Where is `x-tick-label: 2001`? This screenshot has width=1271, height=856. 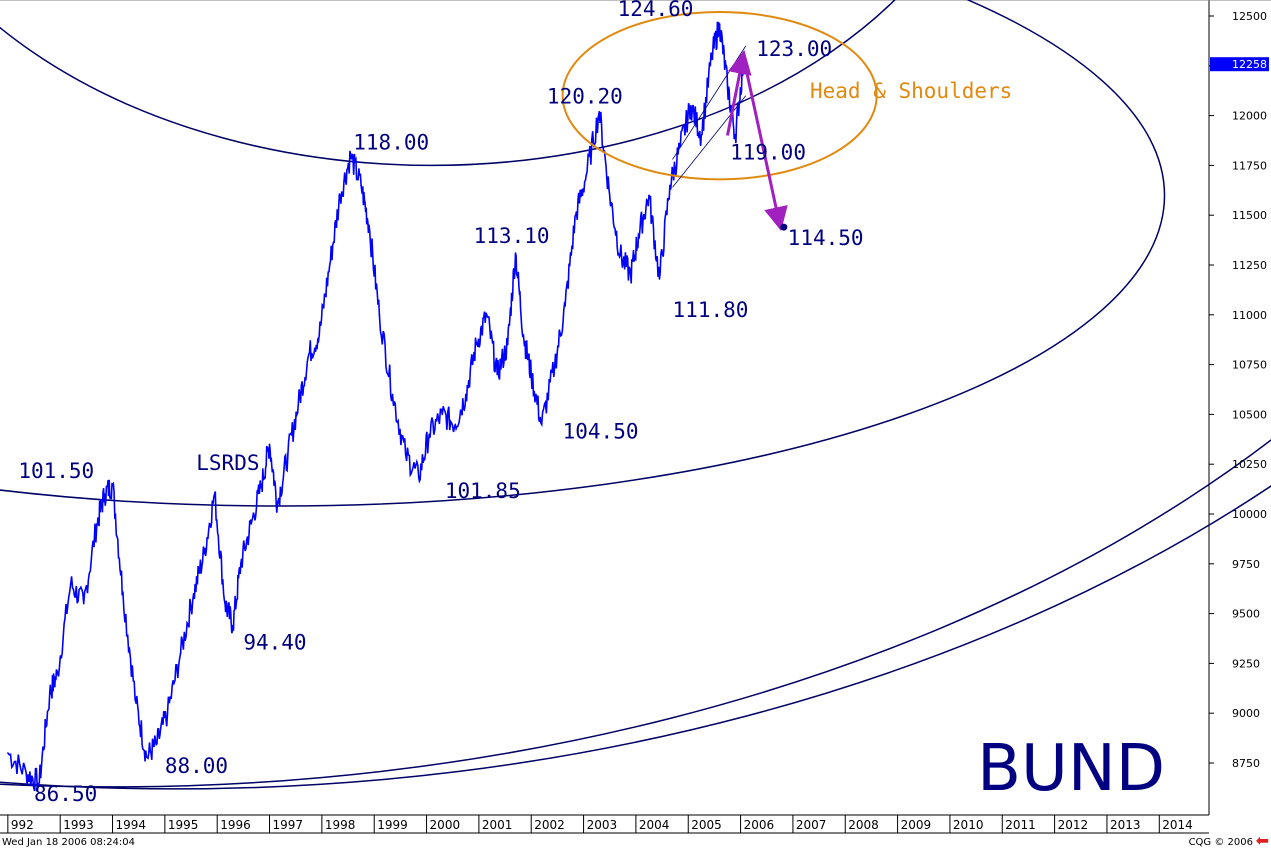
x-tick-label: 2001 is located at coordinates (497, 825).